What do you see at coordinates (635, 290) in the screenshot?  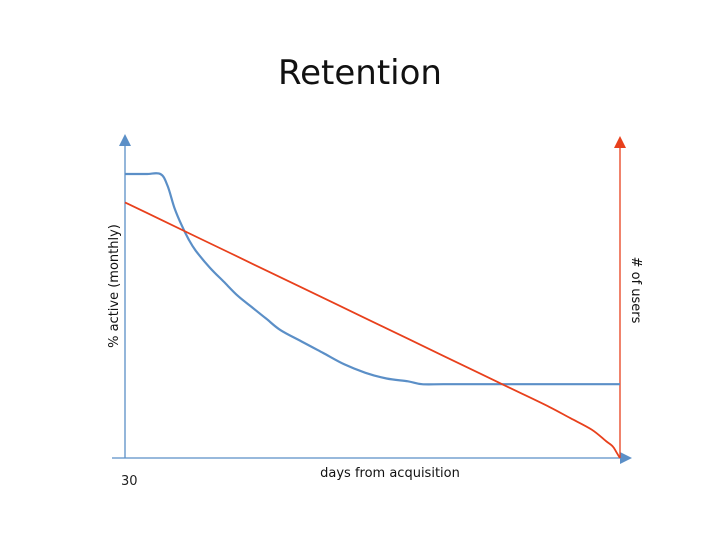 I see `y2-axis-label: # of users` at bounding box center [635, 290].